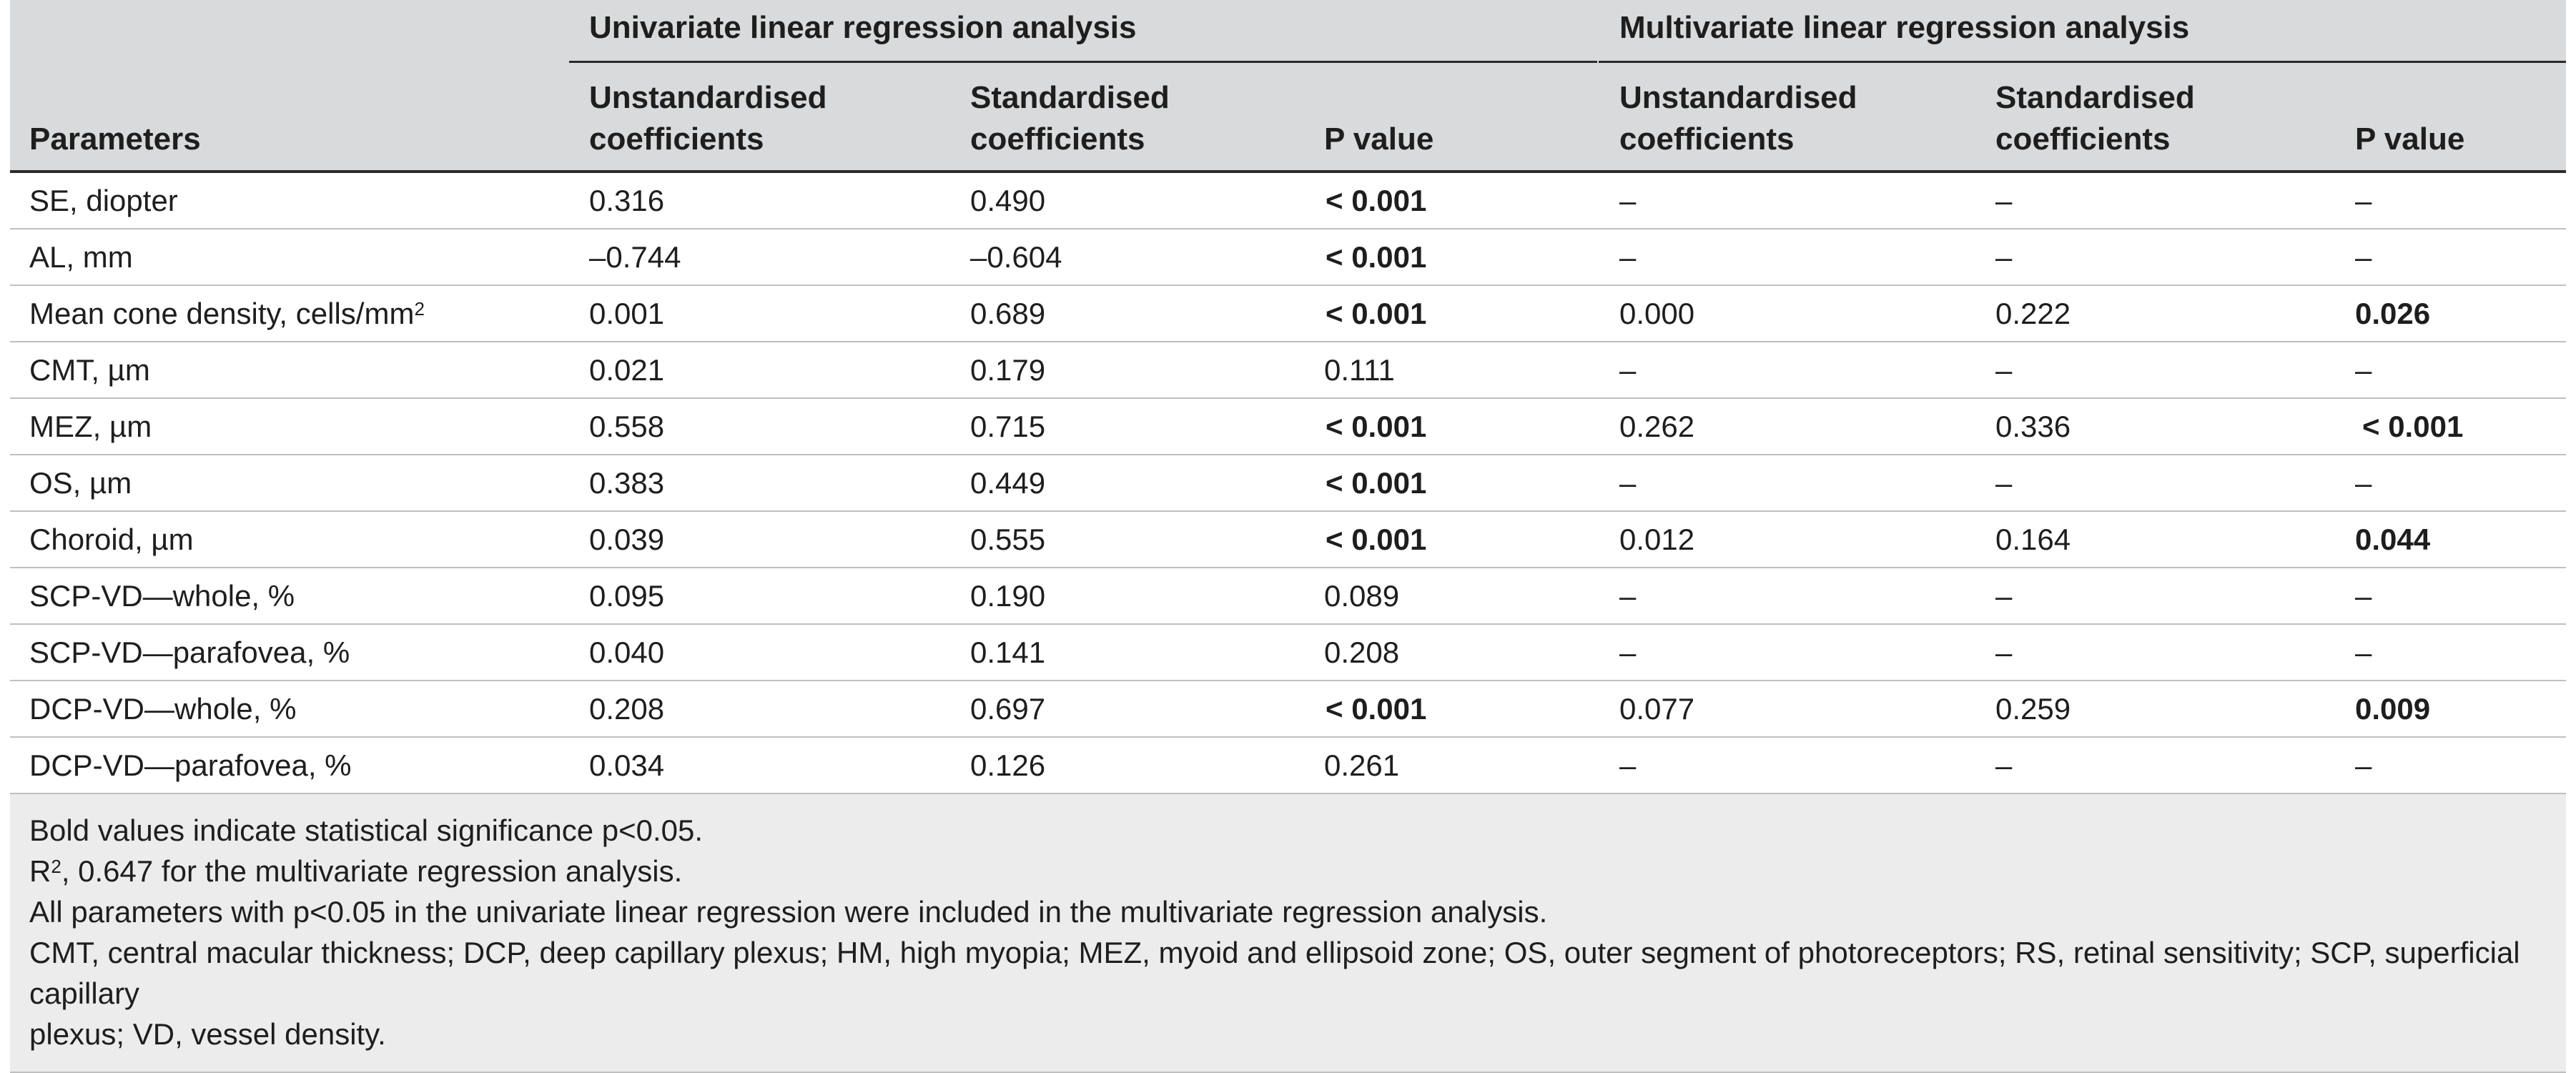 The height and width of the screenshot is (1073, 2576). Describe the element at coordinates (2393, 313) in the screenshot. I see `cell-multi-p-value: 0.026` at that location.